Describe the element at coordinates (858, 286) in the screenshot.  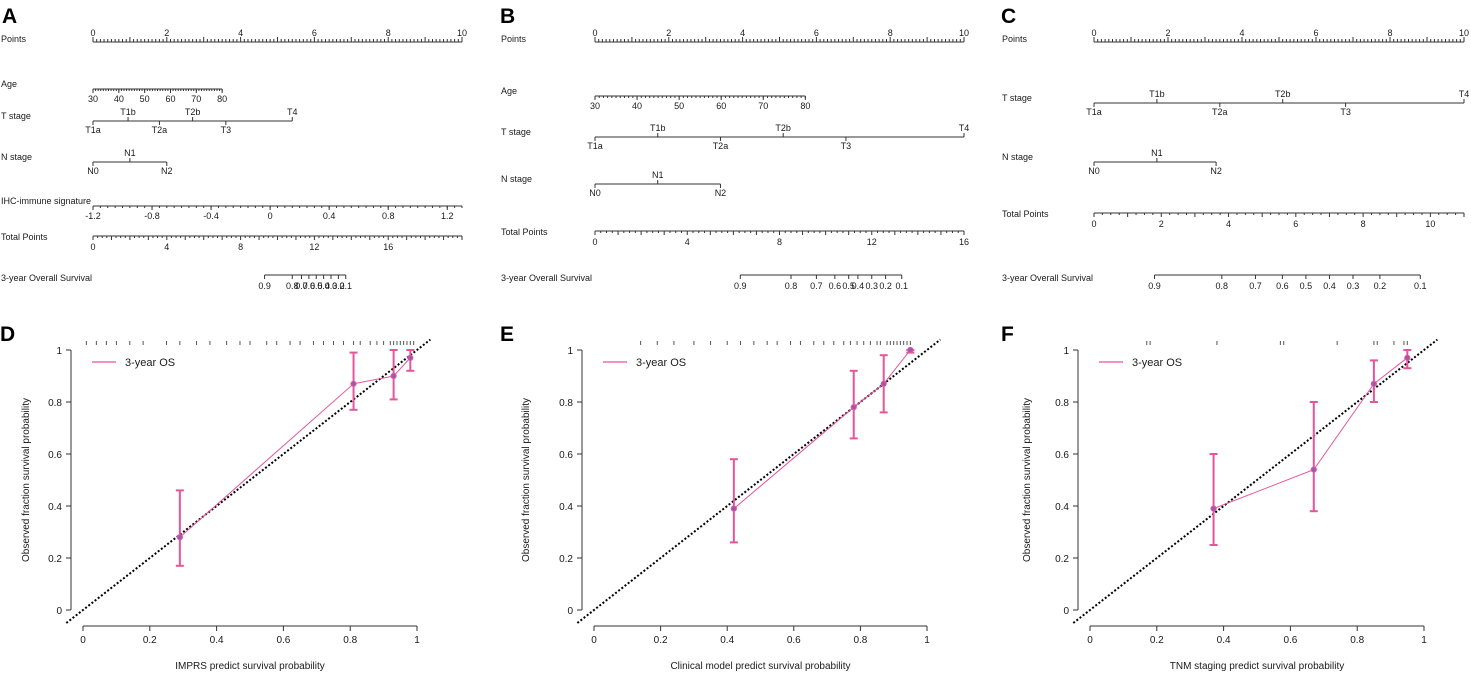
I see `survival-tick-label: 0.4` at that location.